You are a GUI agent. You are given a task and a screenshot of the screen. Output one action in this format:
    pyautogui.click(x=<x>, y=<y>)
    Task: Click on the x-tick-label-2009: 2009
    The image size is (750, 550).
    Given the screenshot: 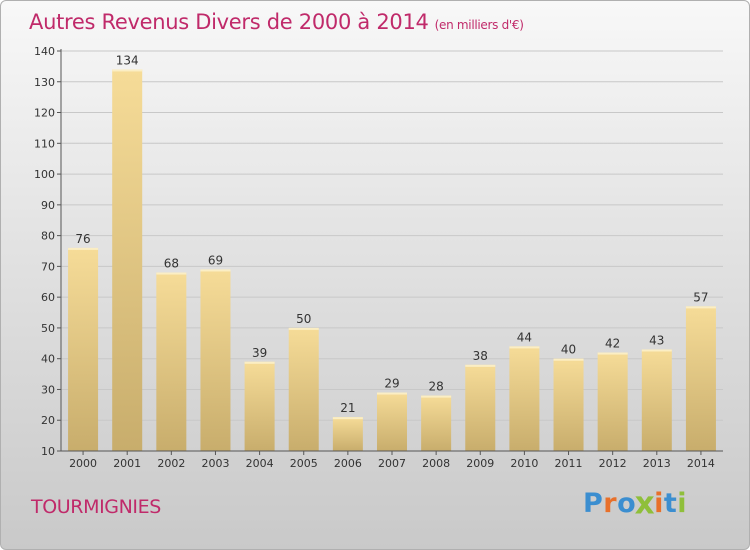 What is the action you would take?
    pyautogui.click(x=480, y=463)
    